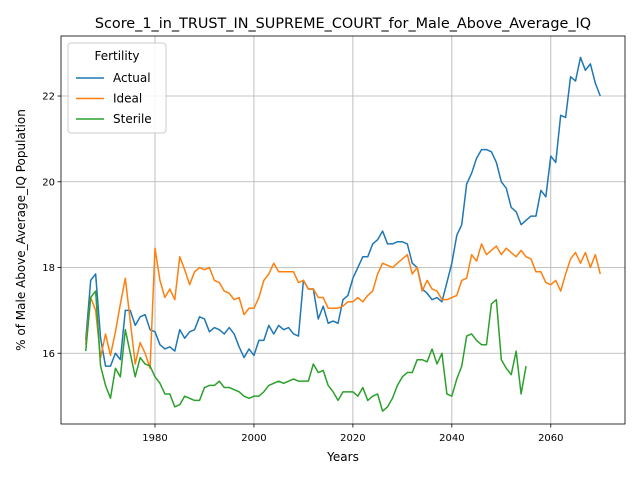 The height and width of the screenshot is (480, 640). Describe the element at coordinates (342, 457) in the screenshot. I see `x-axis-label: Years` at that location.